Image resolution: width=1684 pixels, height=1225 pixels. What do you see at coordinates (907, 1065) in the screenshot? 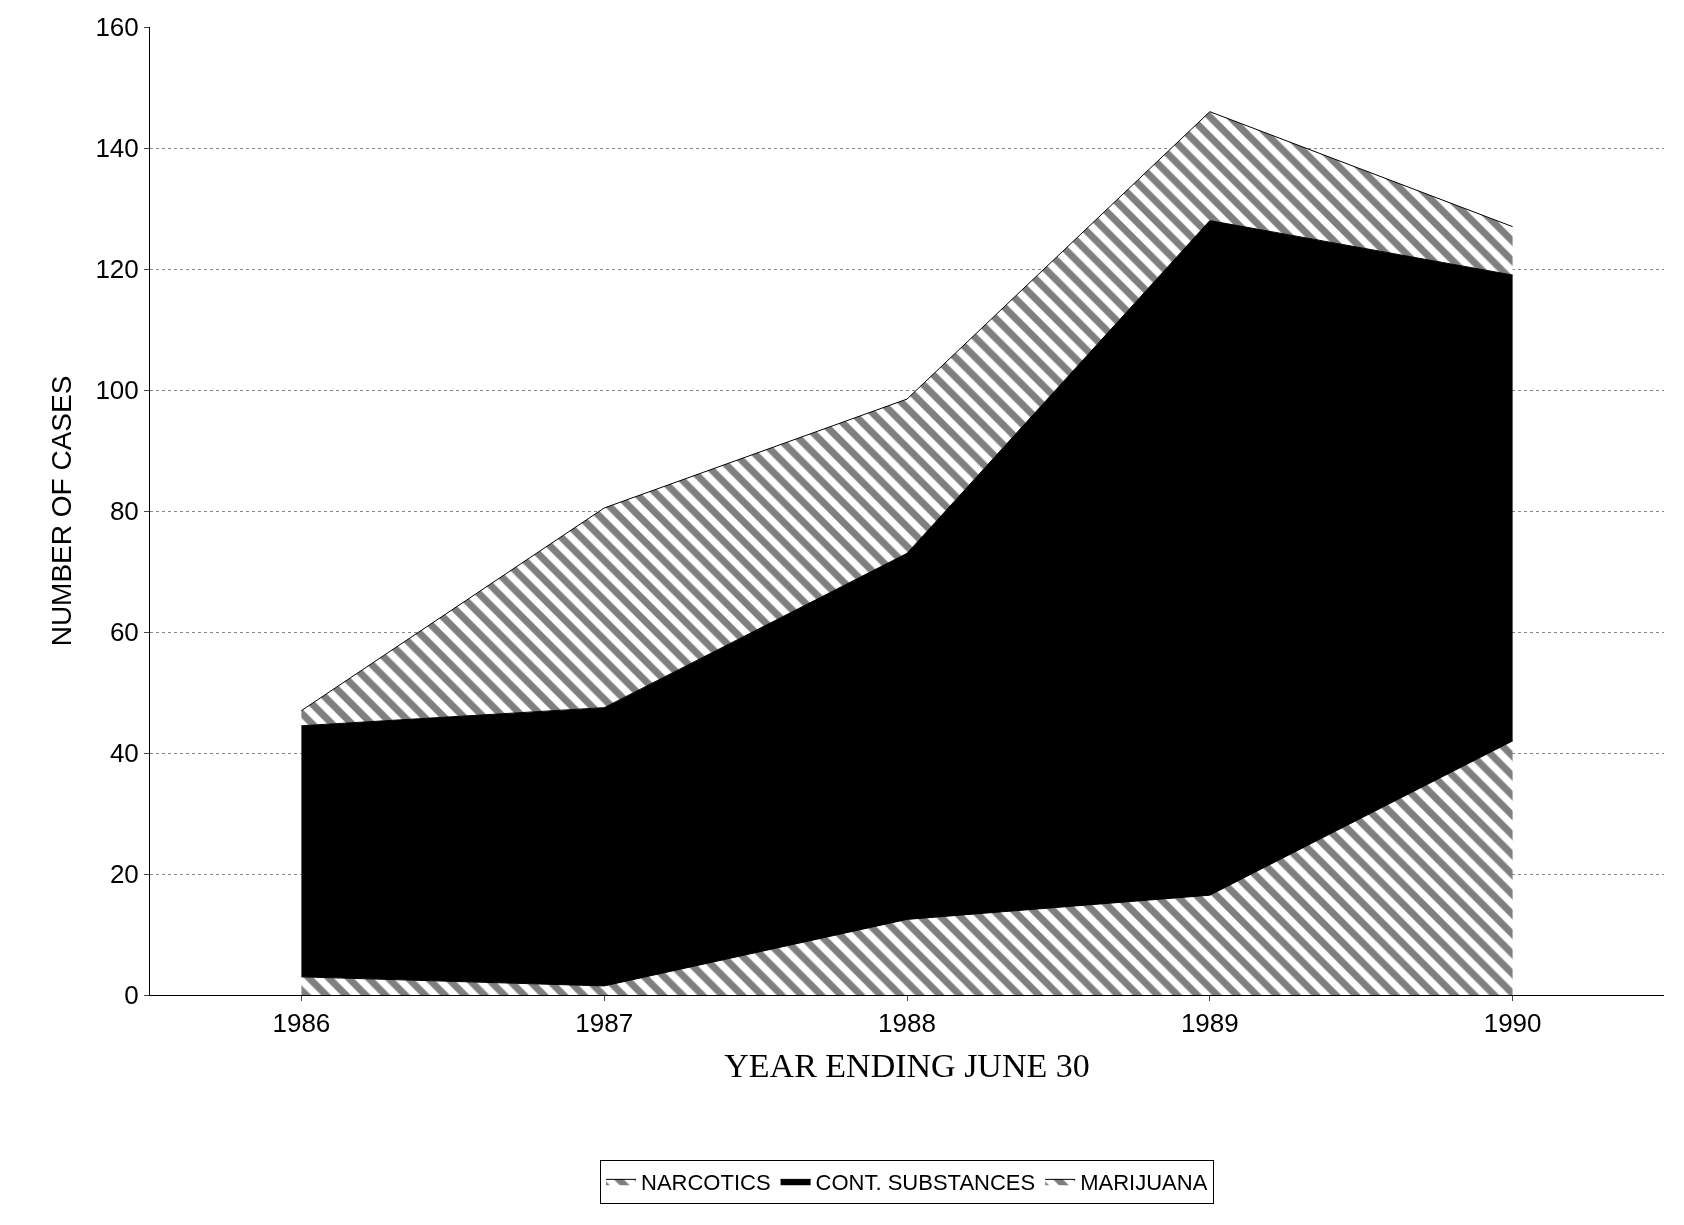
I see `x-axis-title: YEAR ENDING JUNE 30` at bounding box center [907, 1065].